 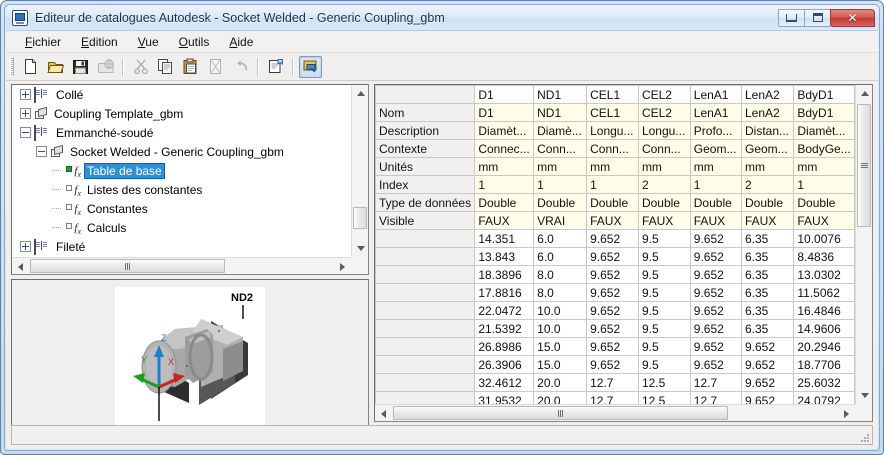 I want to click on grid-row-header: Nom, so click(x=425, y=112).